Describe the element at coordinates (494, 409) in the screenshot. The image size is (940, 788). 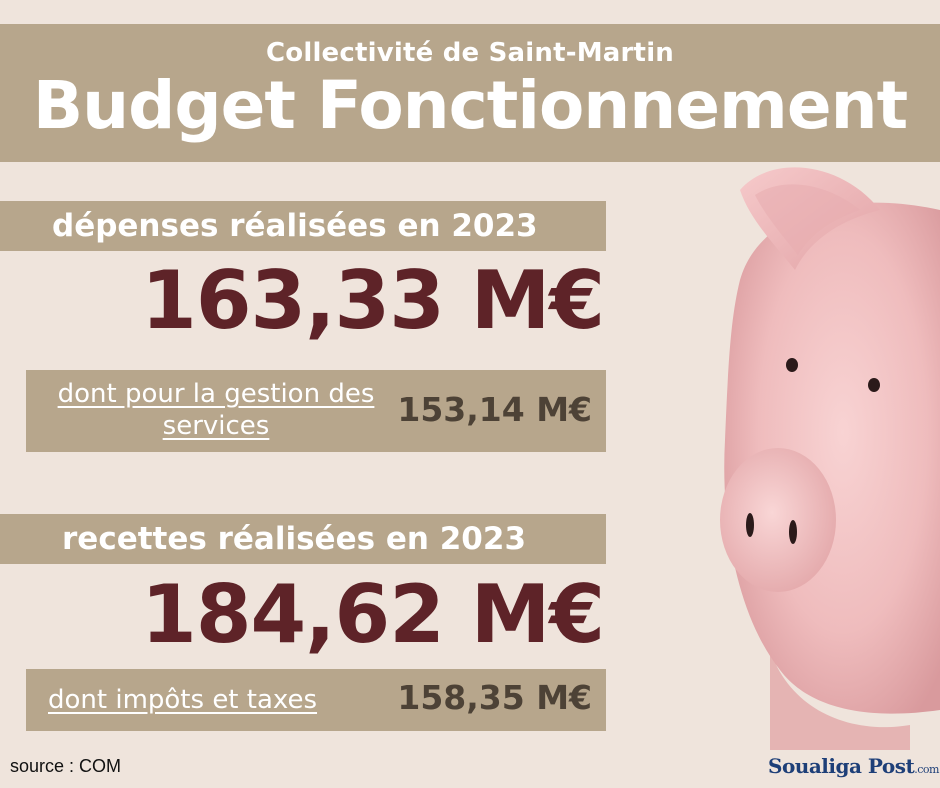
I see `expenses-detail-value: 153,14 M€` at that location.